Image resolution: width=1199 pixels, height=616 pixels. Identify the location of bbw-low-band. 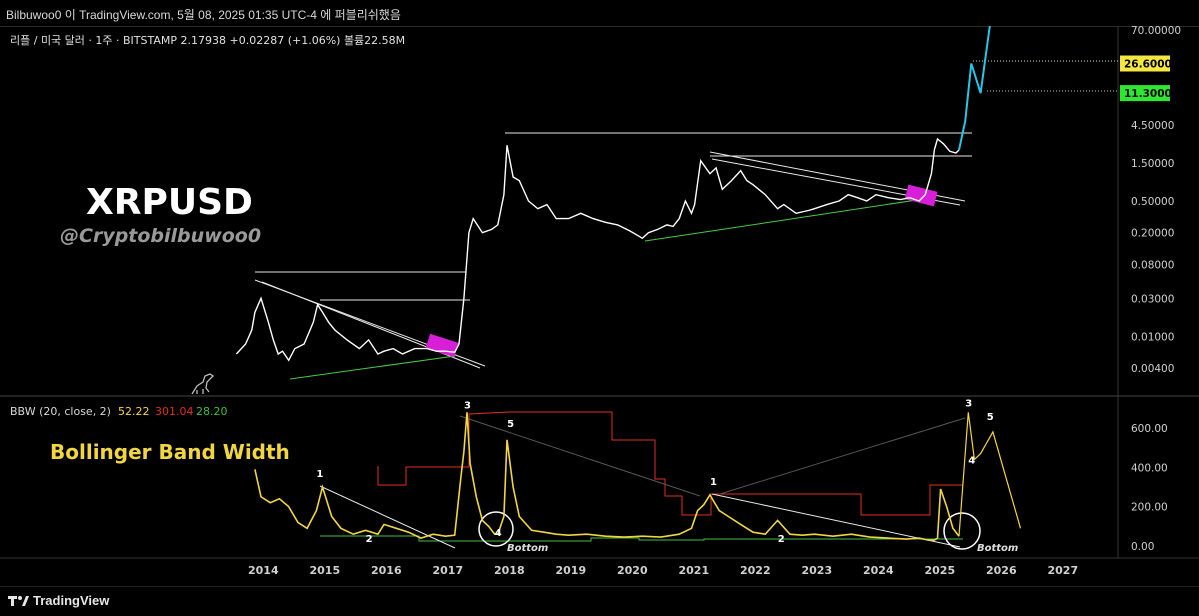
(641, 538).